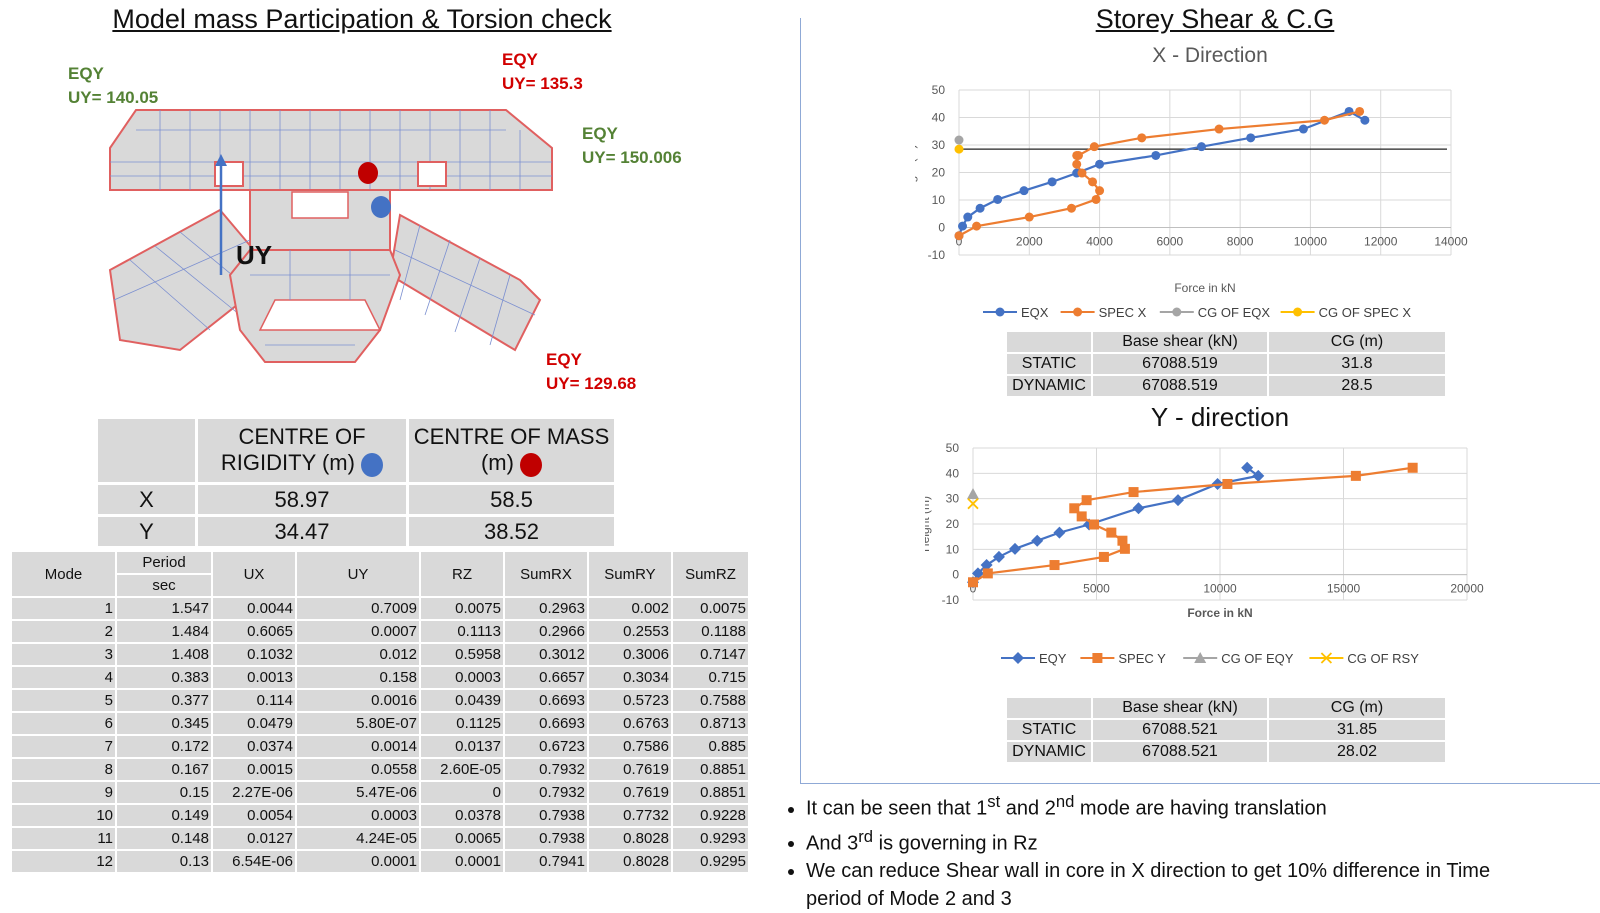 Image resolution: width=1600 pixels, height=913 pixels. I want to click on modal-cell: 0.0001, so click(462, 861).